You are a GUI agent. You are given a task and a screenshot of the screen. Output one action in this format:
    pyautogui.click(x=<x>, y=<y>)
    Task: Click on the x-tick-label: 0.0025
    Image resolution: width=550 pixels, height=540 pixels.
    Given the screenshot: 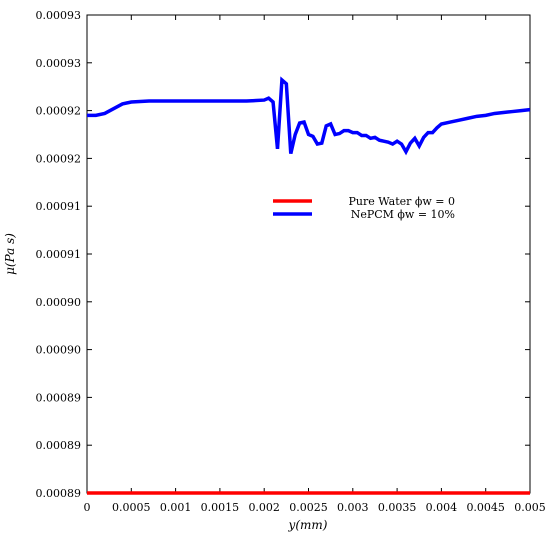 What is the action you would take?
    pyautogui.click(x=308, y=507)
    